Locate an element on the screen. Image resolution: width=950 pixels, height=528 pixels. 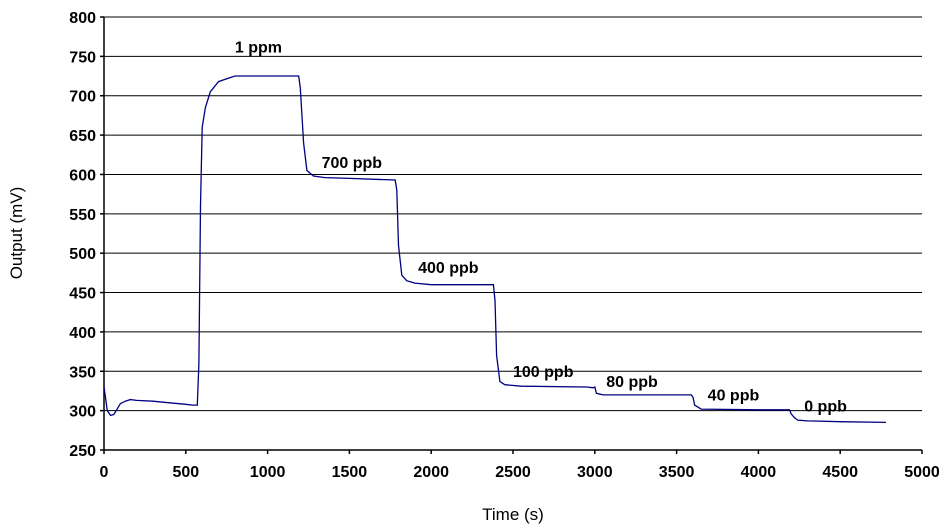
concentration-label: 400 ppb is located at coordinates (448, 268).